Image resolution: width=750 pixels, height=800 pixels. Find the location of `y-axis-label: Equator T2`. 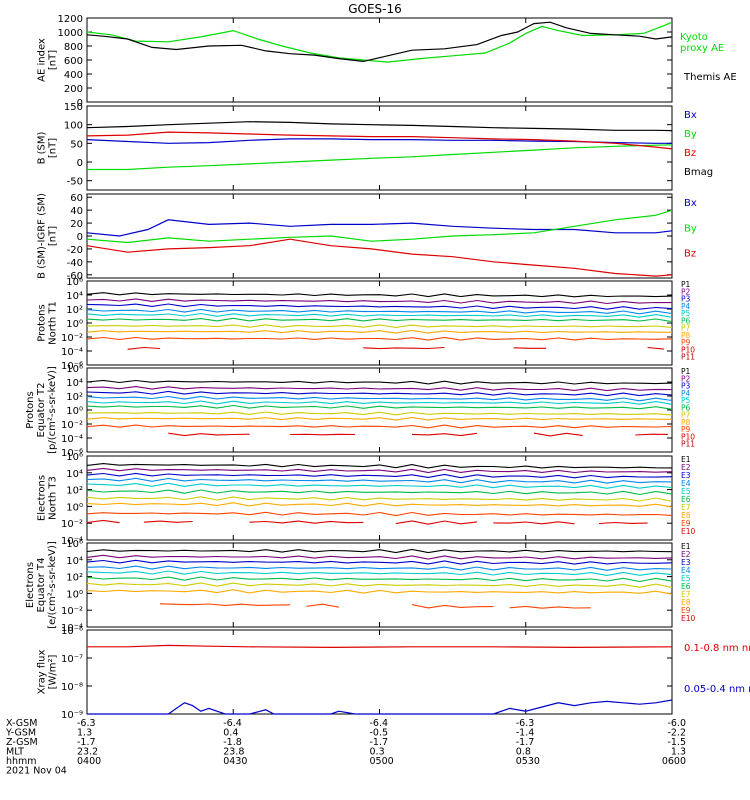

y-axis-label: Equator T2 is located at coordinates (41, 410).